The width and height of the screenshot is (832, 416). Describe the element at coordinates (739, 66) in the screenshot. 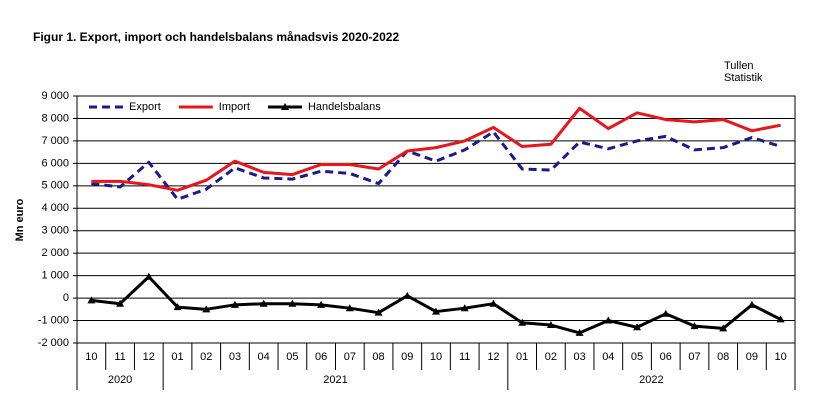

I see `source: Tullen` at that location.